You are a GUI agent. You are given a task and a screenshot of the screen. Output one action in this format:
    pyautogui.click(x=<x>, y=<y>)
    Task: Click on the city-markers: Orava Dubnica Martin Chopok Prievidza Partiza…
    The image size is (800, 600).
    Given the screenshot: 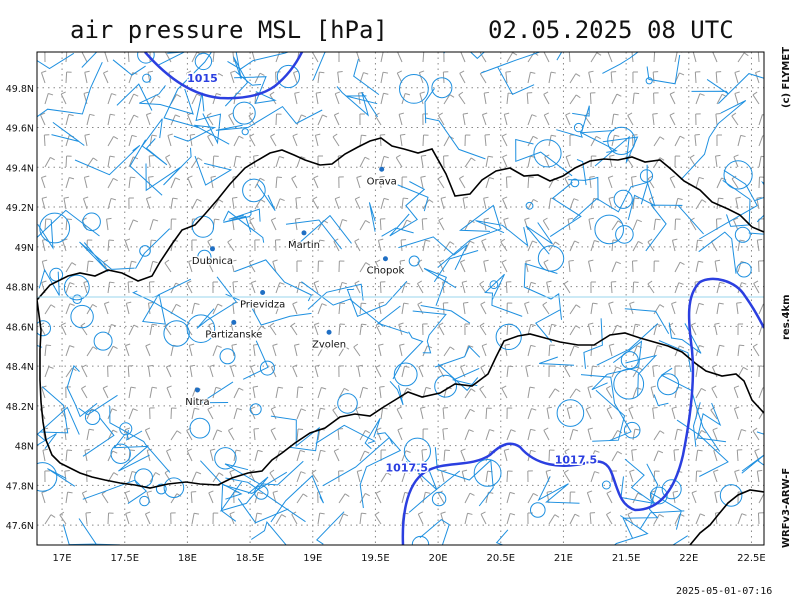 What is the action you would take?
    pyautogui.click(x=295, y=287)
    